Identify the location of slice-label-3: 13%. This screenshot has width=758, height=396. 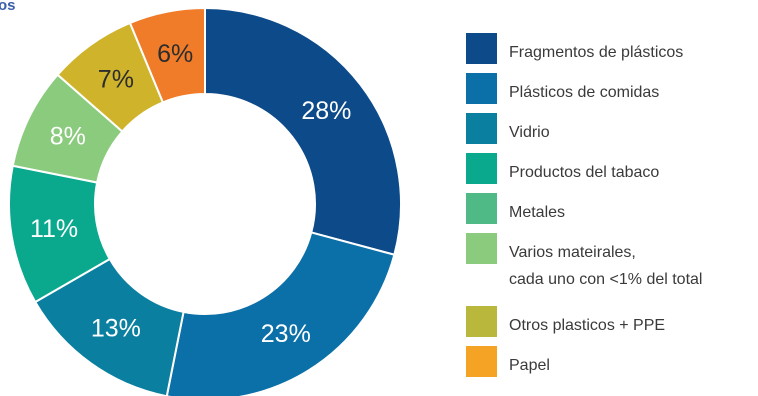
(116, 328).